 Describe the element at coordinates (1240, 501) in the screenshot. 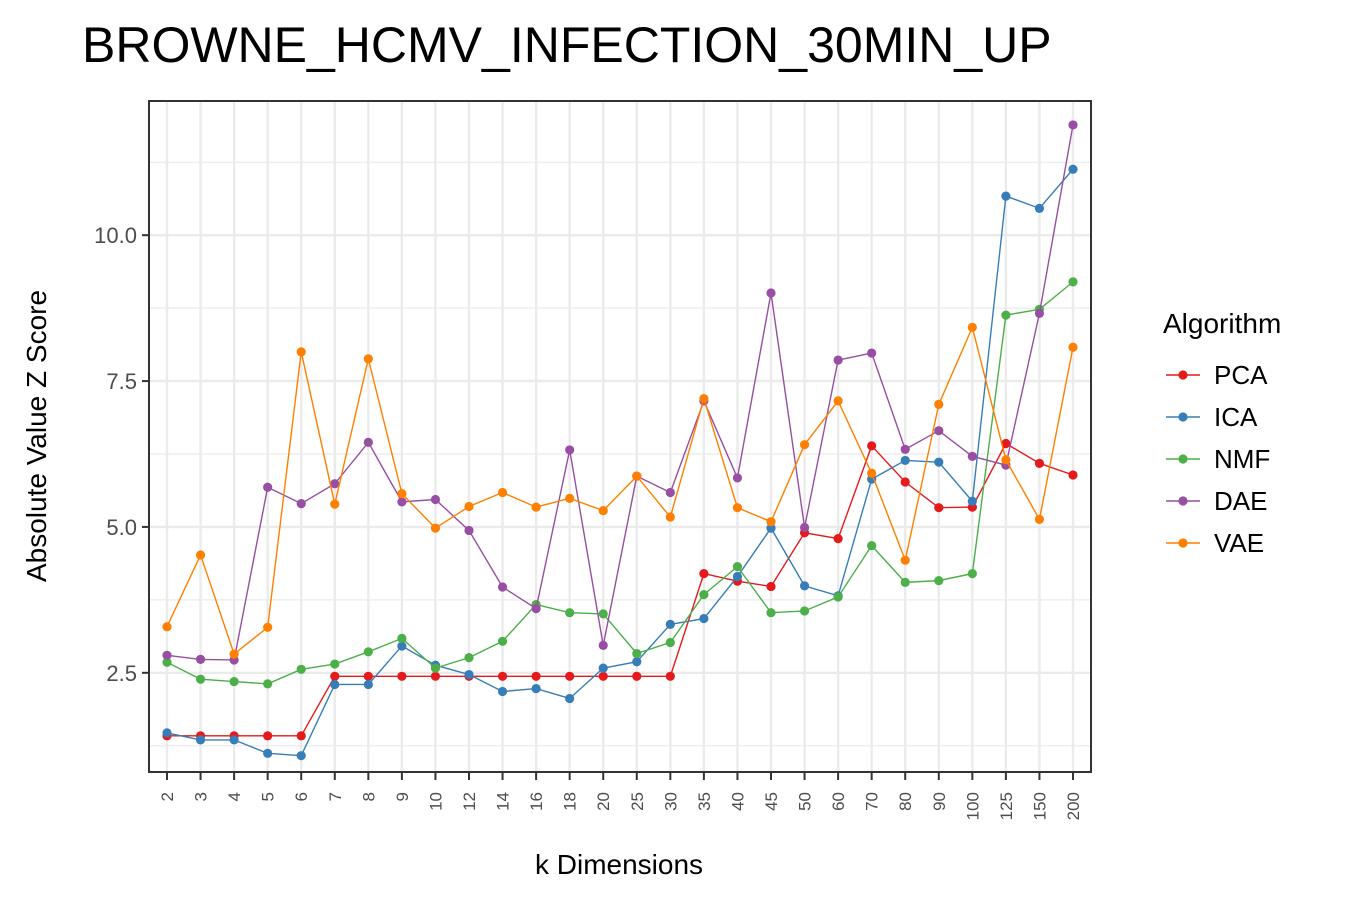

I see `legend-label: DAE` at that location.